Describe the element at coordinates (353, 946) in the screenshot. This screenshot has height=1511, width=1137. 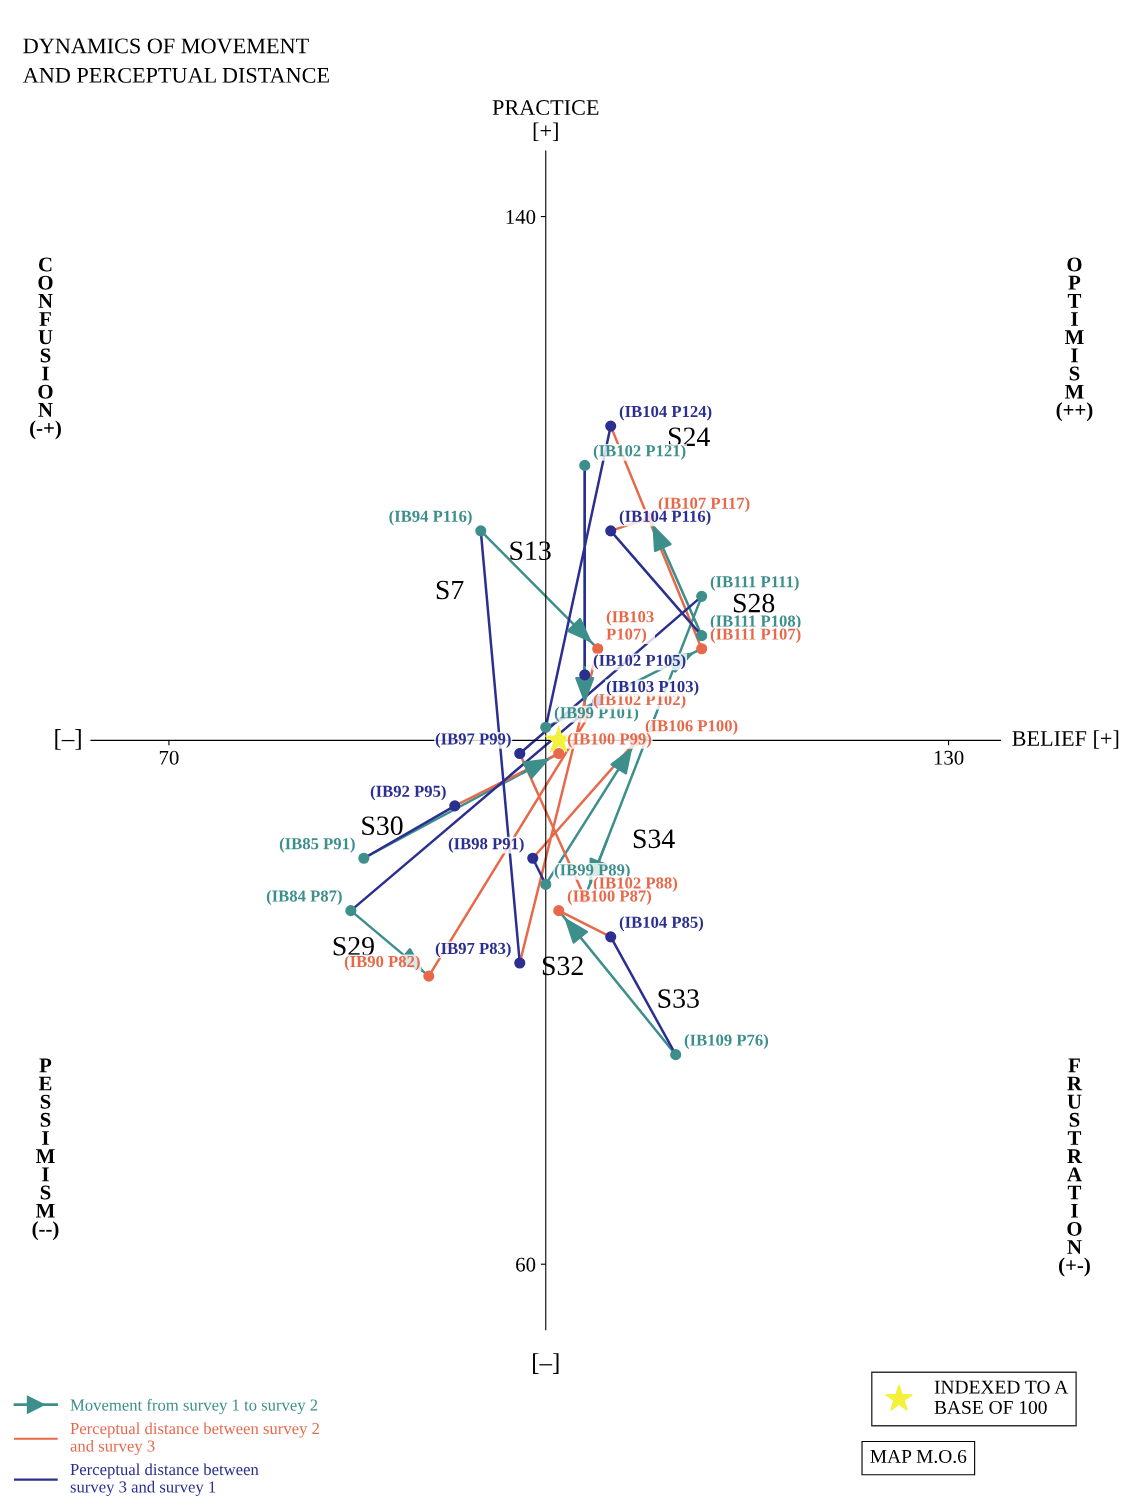
I see `annotation: S29` at that location.